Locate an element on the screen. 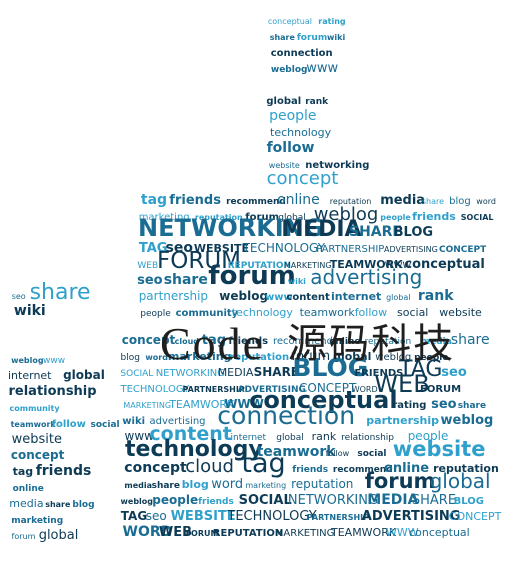 Image resolution: width=514 pixels, height=566 pixels. cloud-word: WORD is located at coordinates (148, 532).